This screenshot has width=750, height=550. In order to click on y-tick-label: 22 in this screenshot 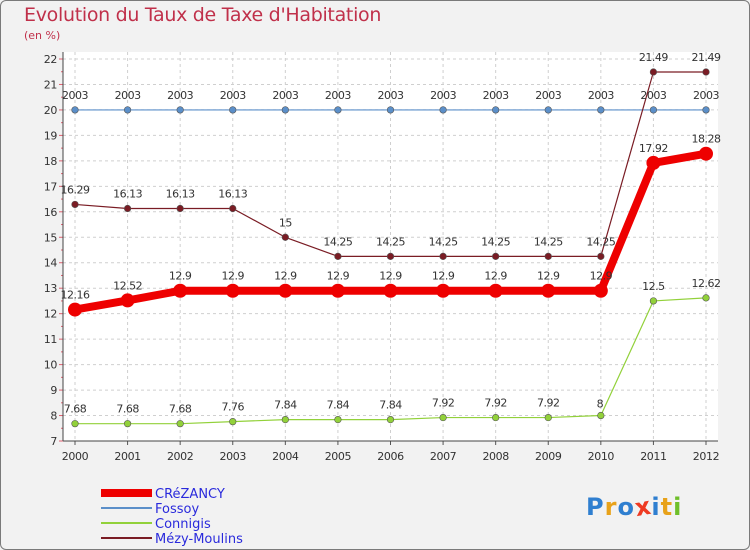, I will do `click(50, 59)`.